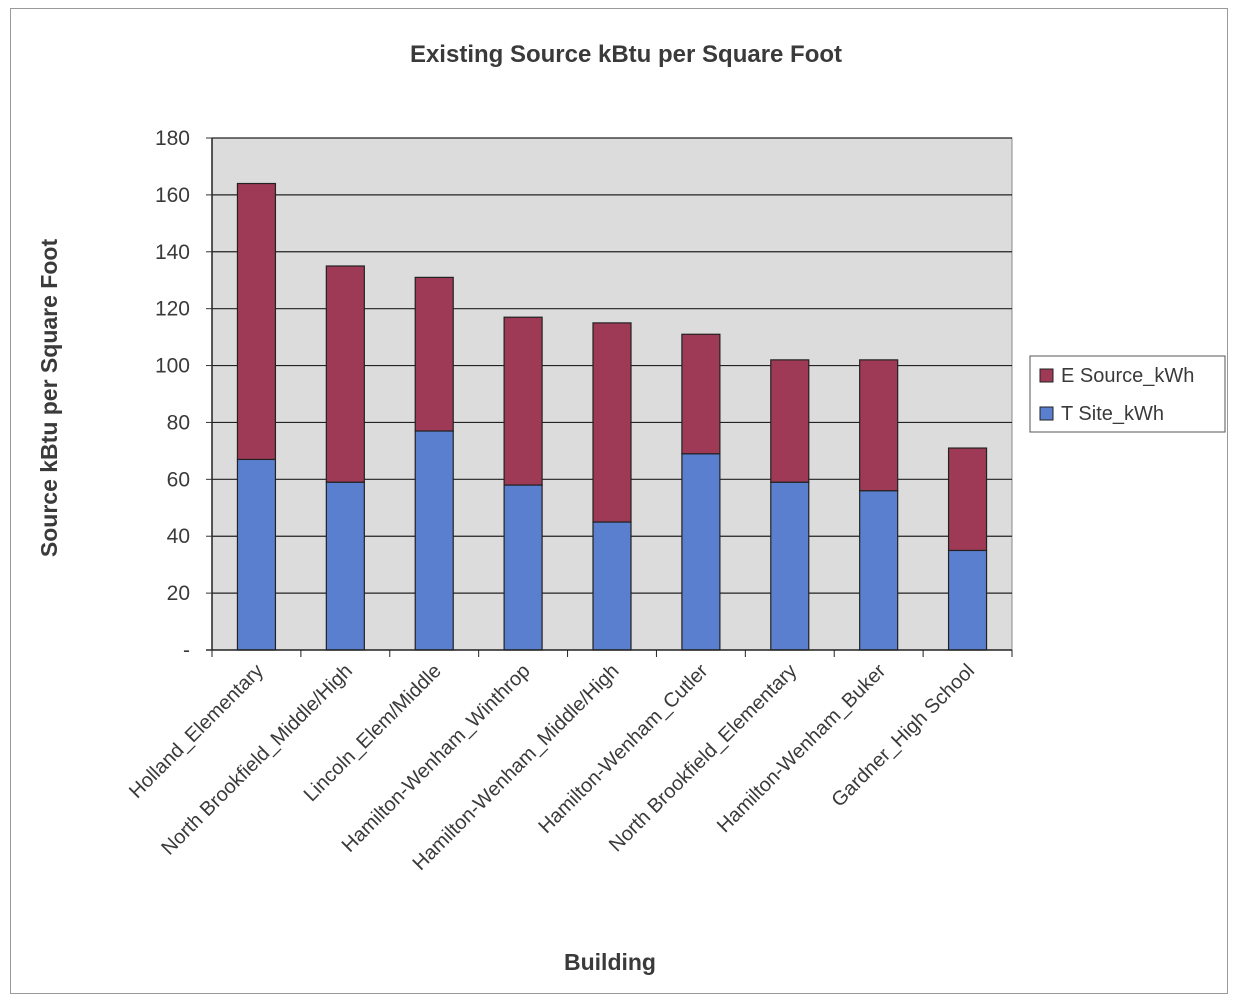  What do you see at coordinates (172, 138) in the screenshot?
I see `y-tick-label: 180` at bounding box center [172, 138].